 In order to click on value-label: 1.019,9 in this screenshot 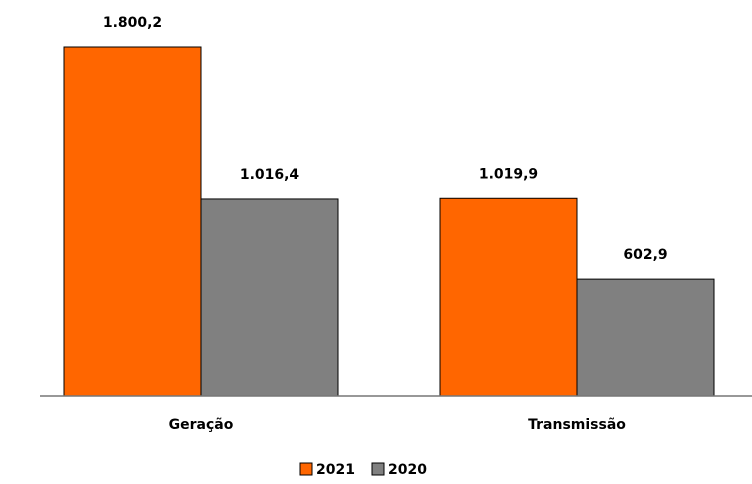, I will do `click(508, 174)`.